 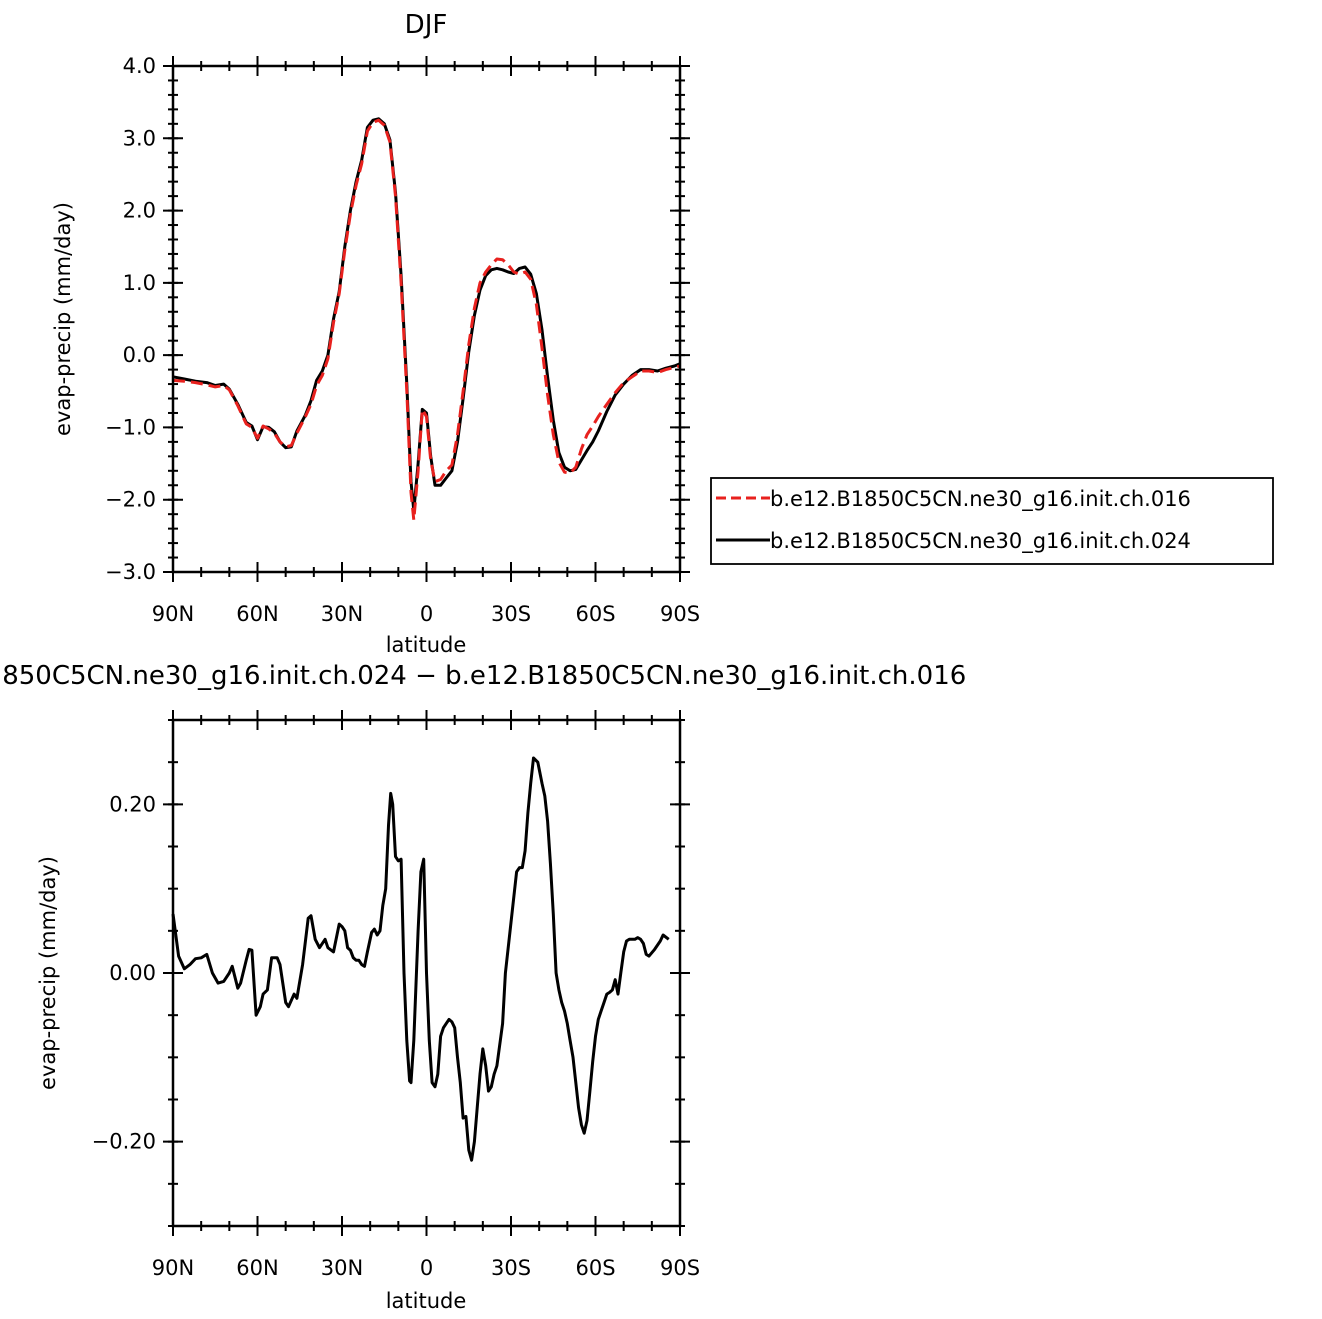 What do you see at coordinates (139, 355) in the screenshot?
I see `y-tick-label: 0.0` at bounding box center [139, 355].